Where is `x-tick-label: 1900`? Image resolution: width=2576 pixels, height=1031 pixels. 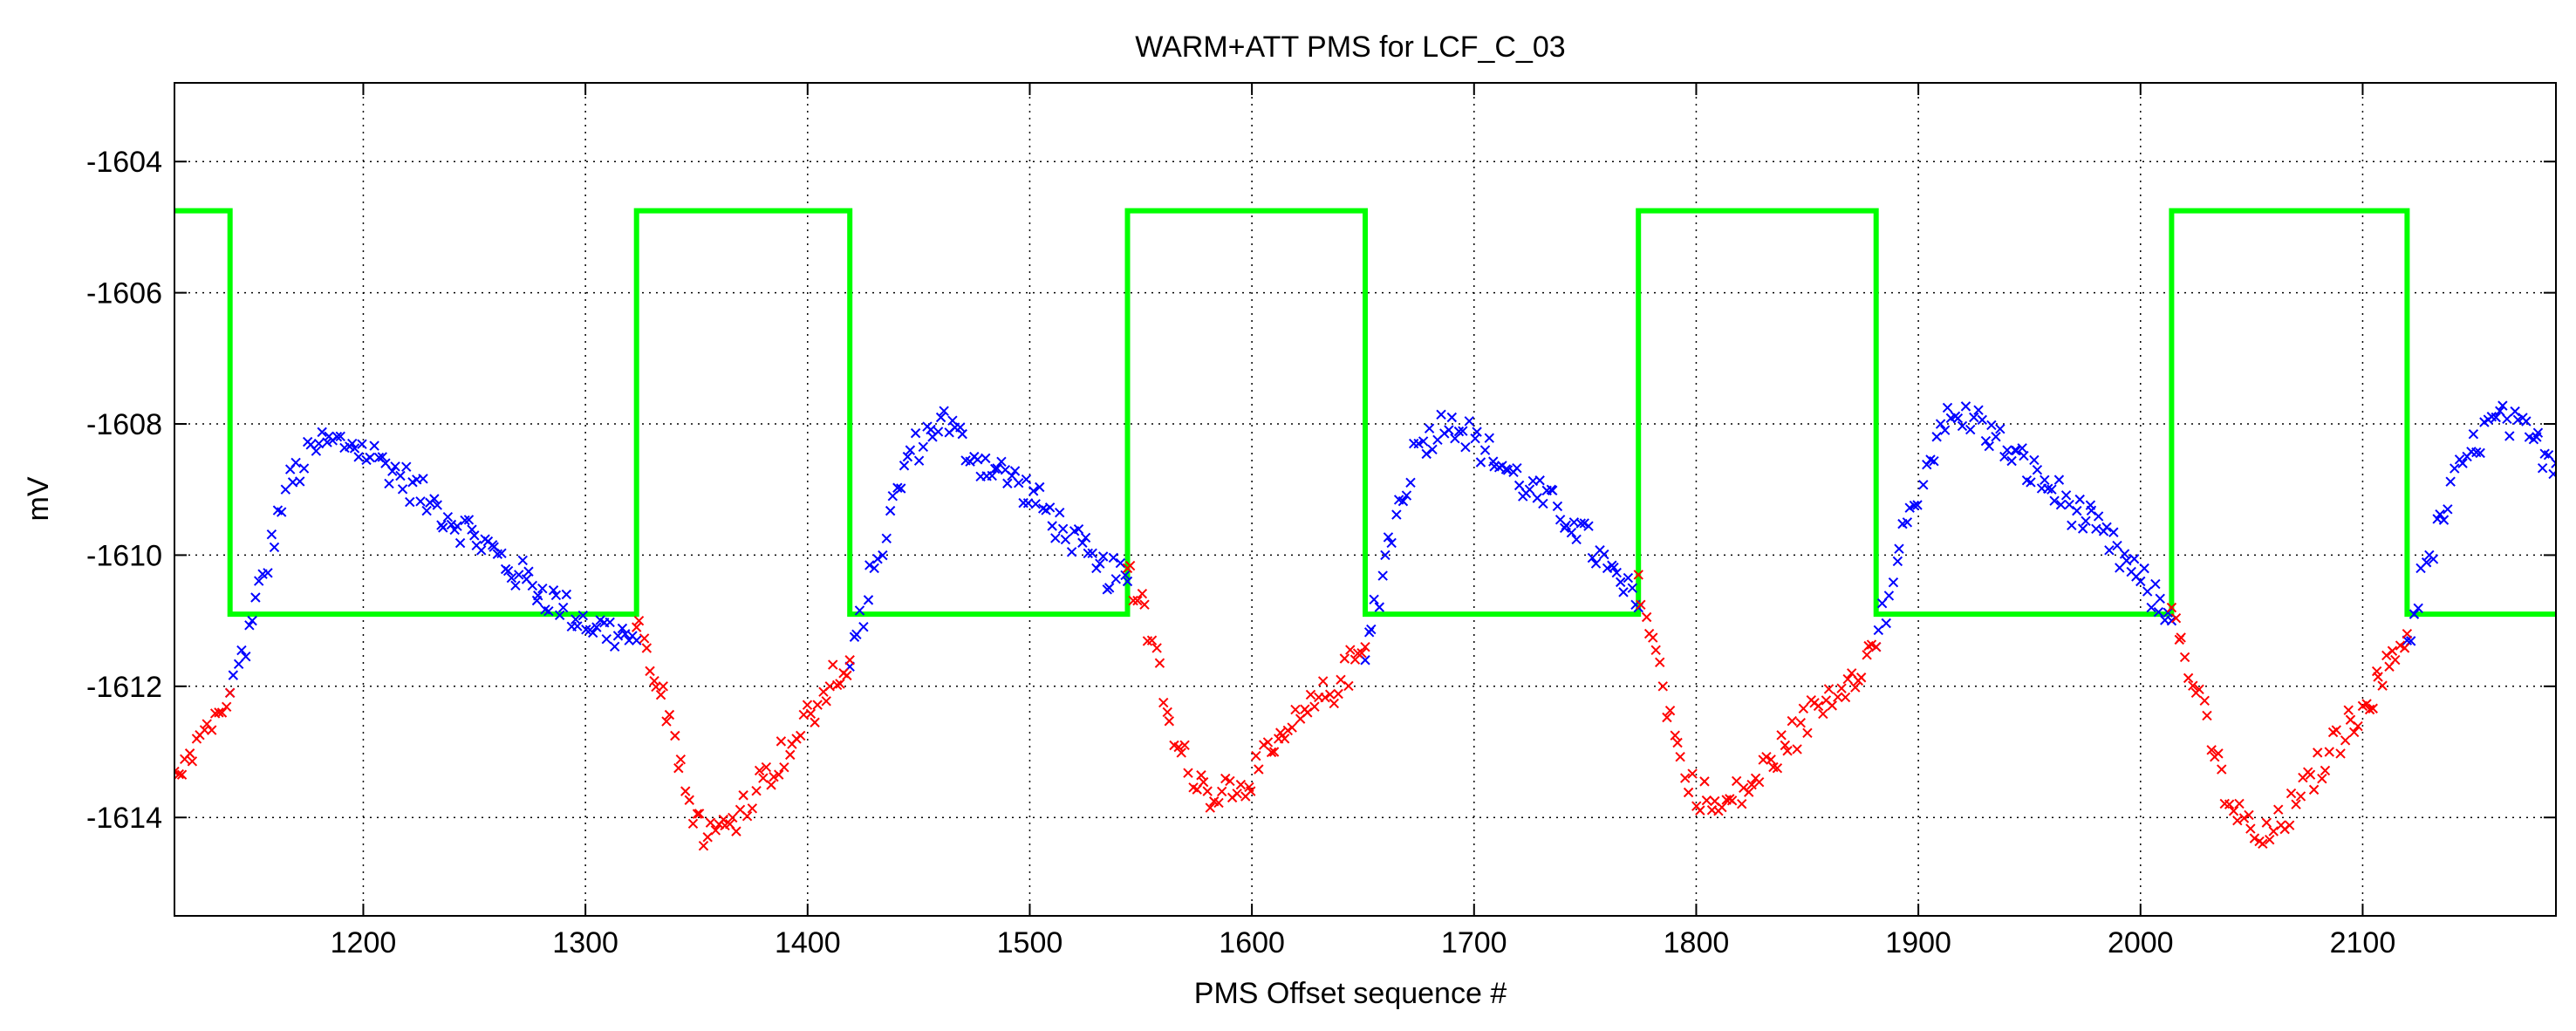
x-tick-label: 1900 is located at coordinates (1918, 942).